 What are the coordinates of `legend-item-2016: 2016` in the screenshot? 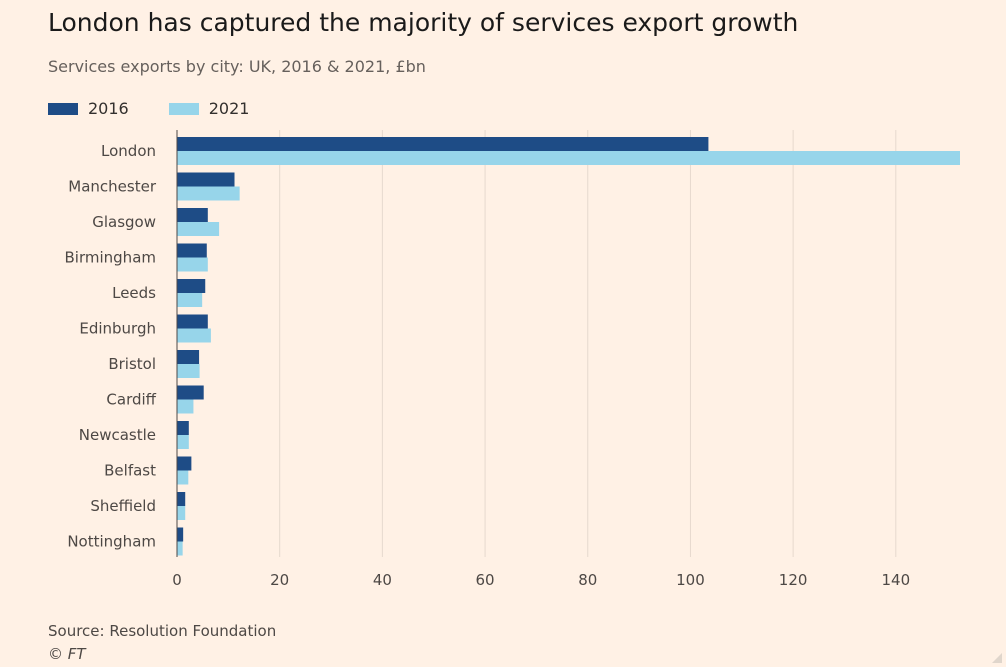 It's located at (88, 108).